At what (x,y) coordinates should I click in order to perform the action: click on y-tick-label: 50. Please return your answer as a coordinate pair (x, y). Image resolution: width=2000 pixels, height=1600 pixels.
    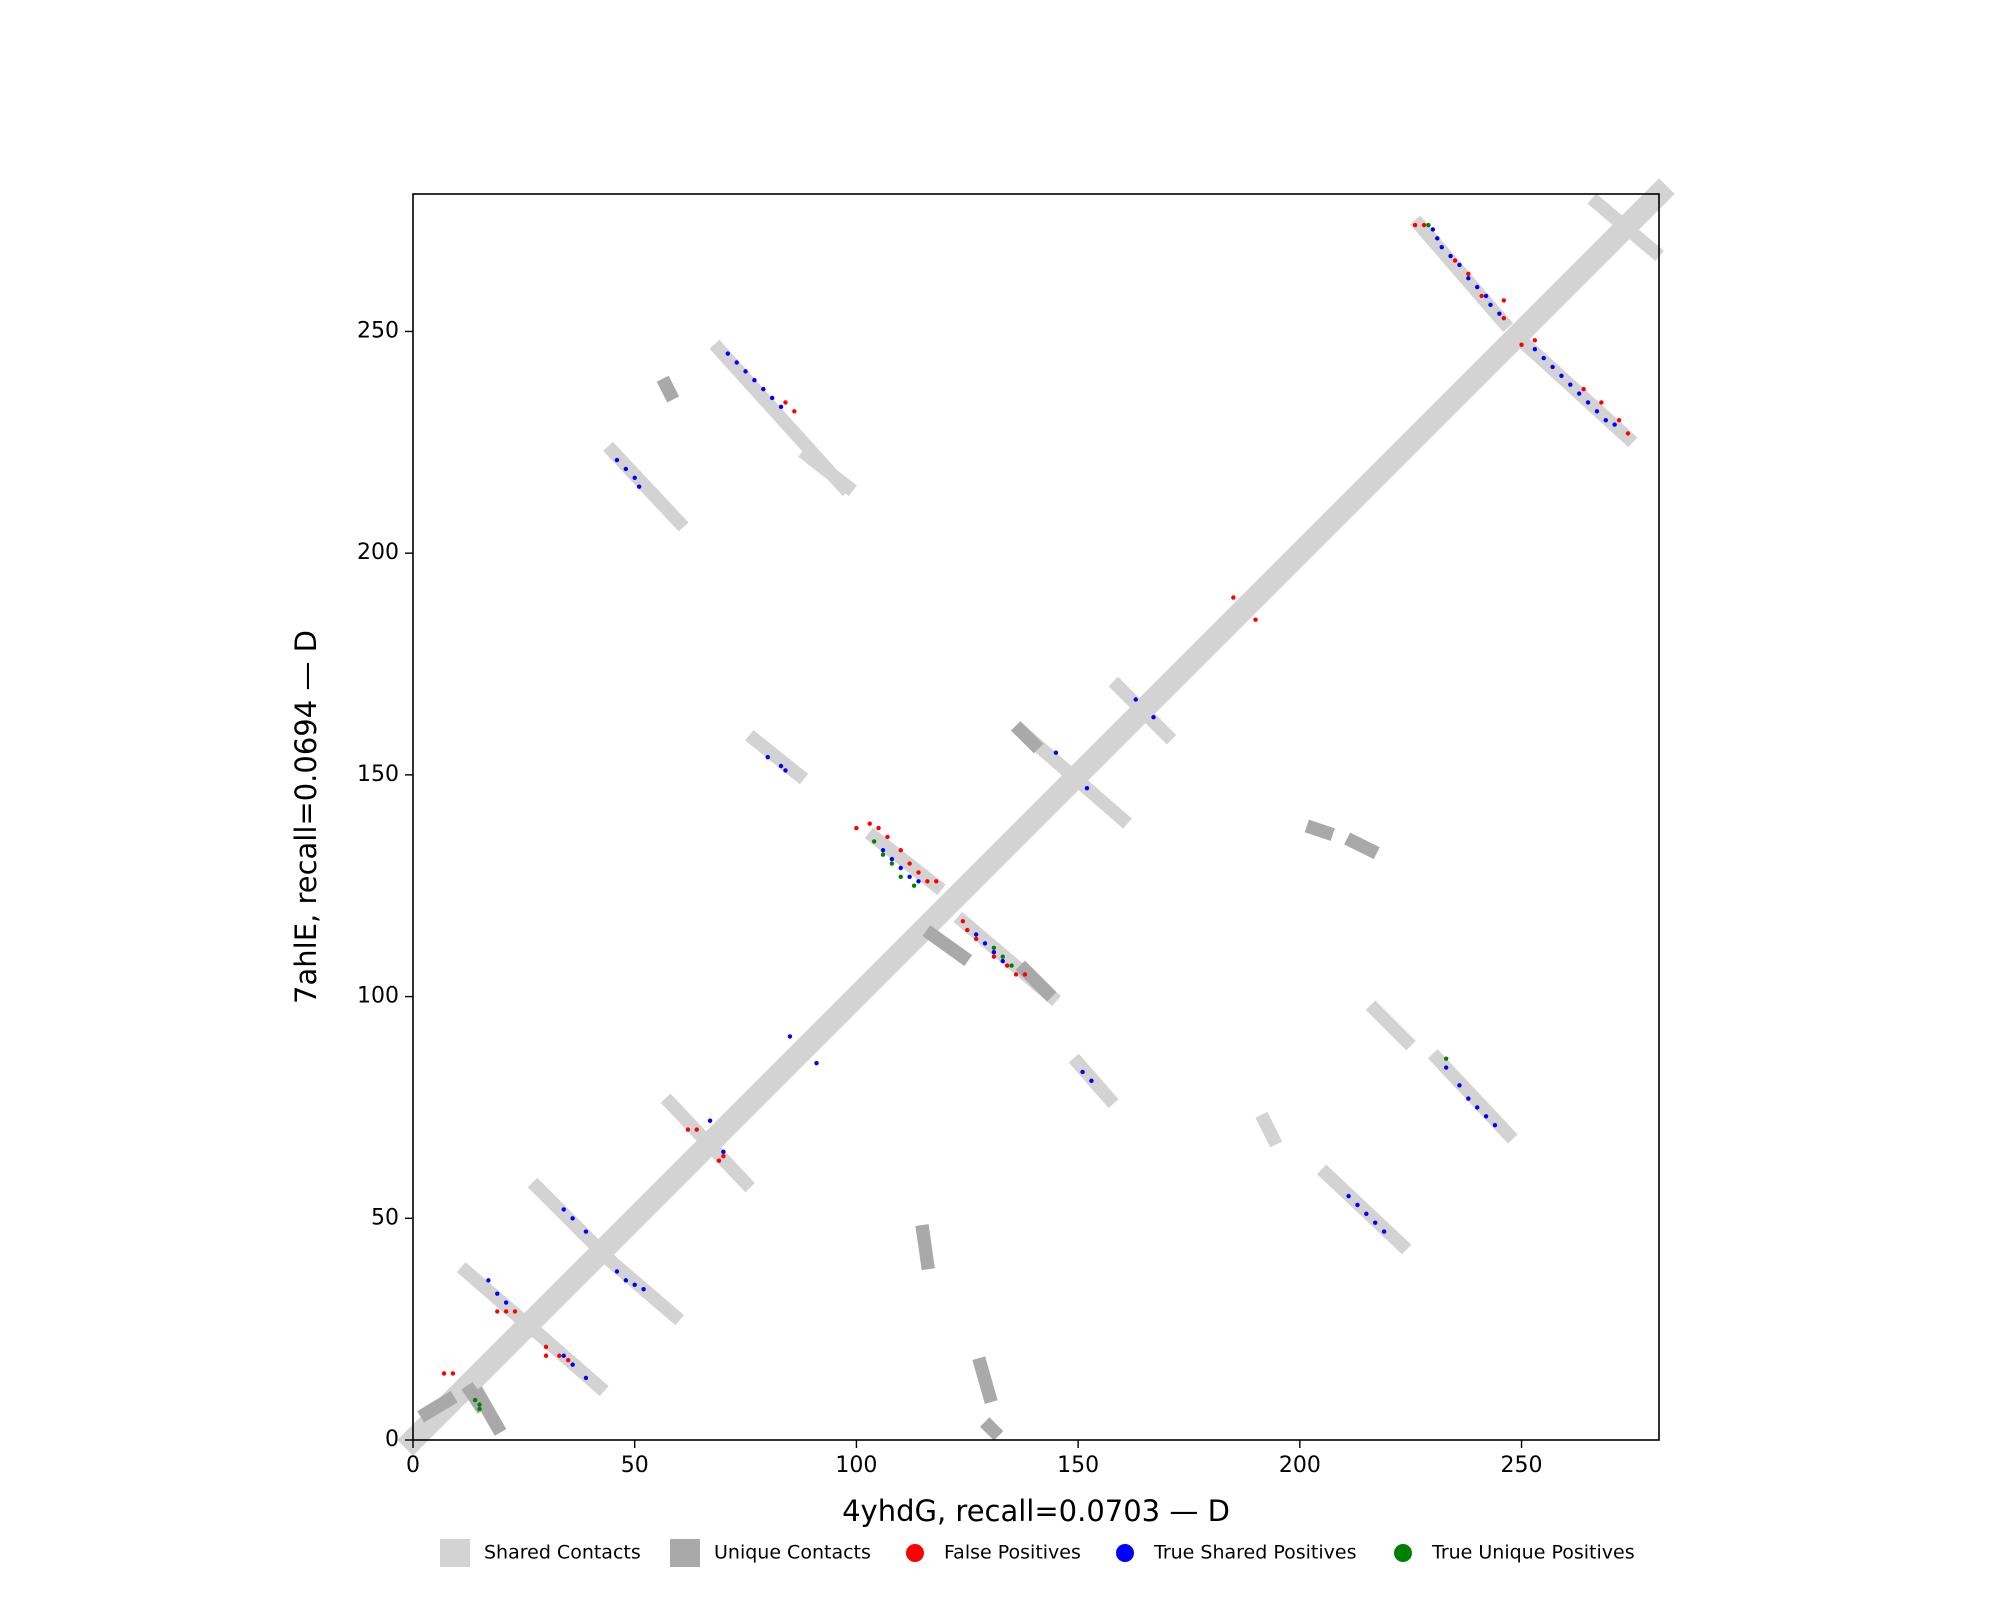
    Looking at the image, I should click on (385, 1217).